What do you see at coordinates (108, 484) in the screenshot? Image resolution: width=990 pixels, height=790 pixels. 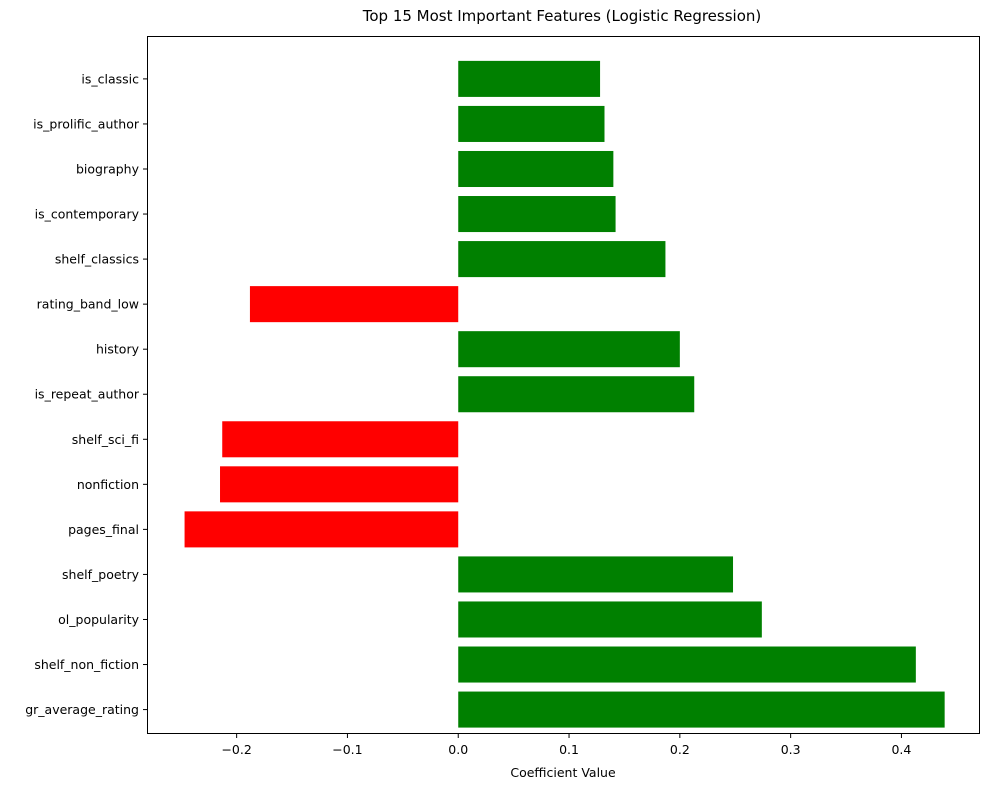 I see `y-tick-label: nonfiction` at bounding box center [108, 484].